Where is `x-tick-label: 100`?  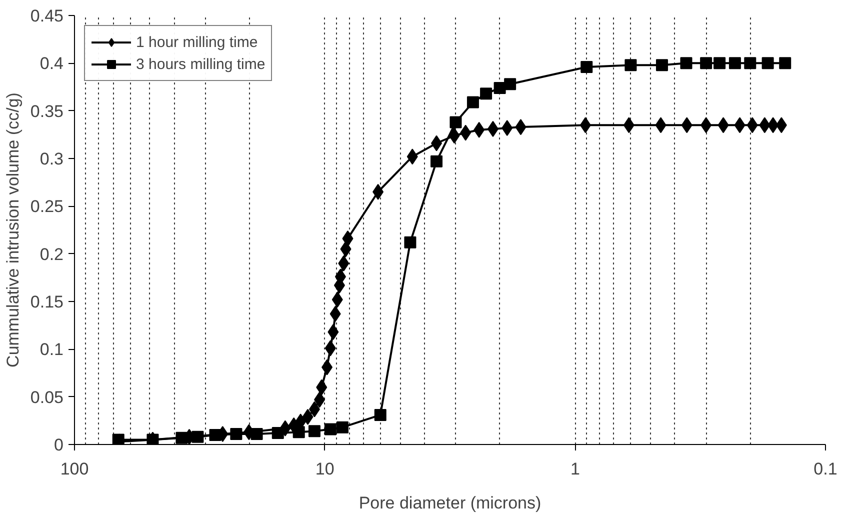 x-tick-label: 100 is located at coordinates (74, 469).